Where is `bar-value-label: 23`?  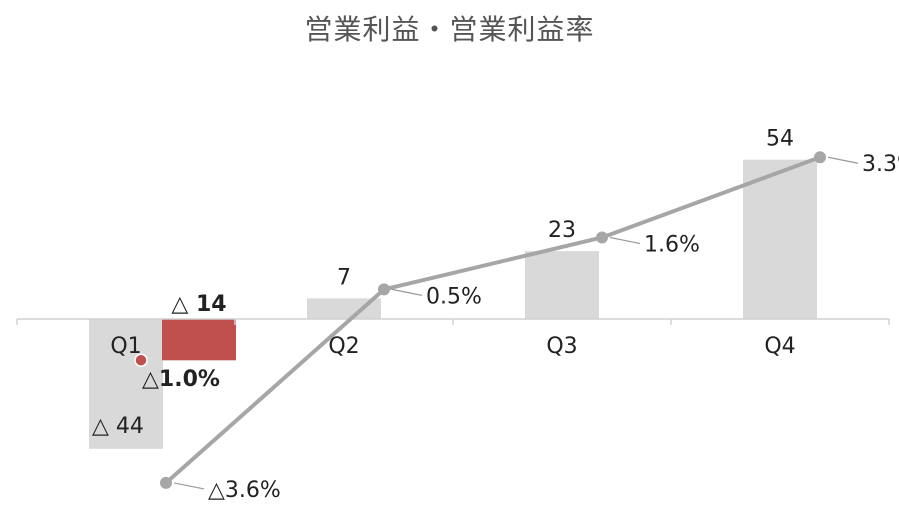 bar-value-label: 23 is located at coordinates (562, 230).